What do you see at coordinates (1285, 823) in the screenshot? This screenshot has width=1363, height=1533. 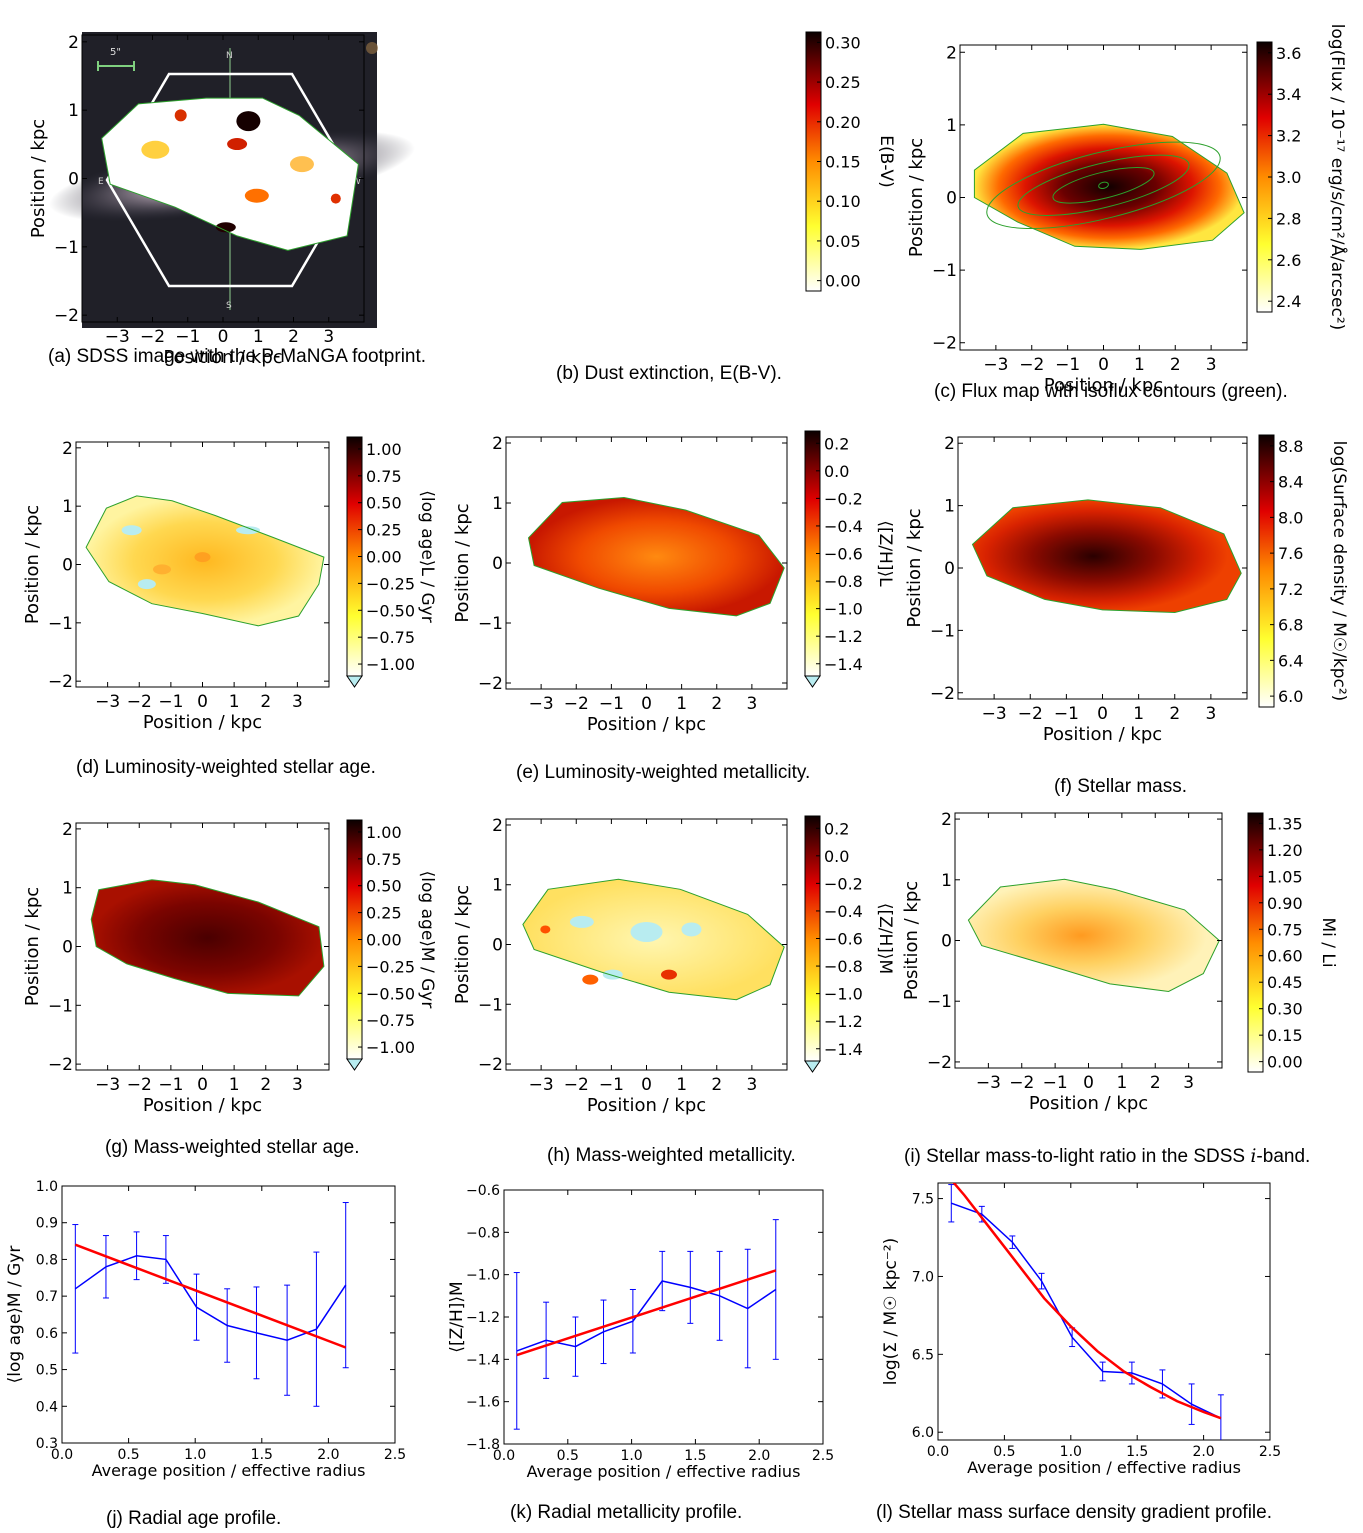 I see `colorbar-tick-label: 1.35` at bounding box center [1285, 823].